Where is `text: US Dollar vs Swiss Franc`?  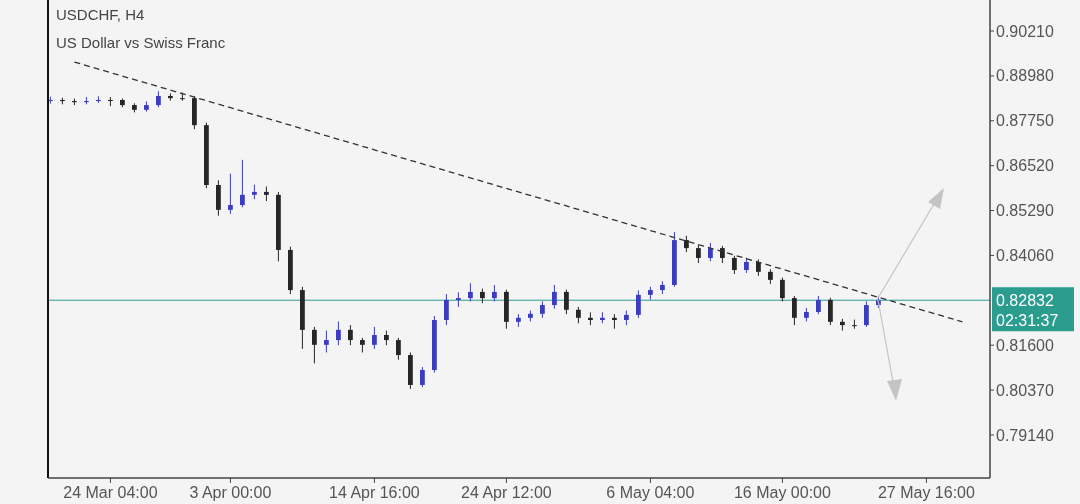 text: US Dollar vs Swiss Franc is located at coordinates (141, 42).